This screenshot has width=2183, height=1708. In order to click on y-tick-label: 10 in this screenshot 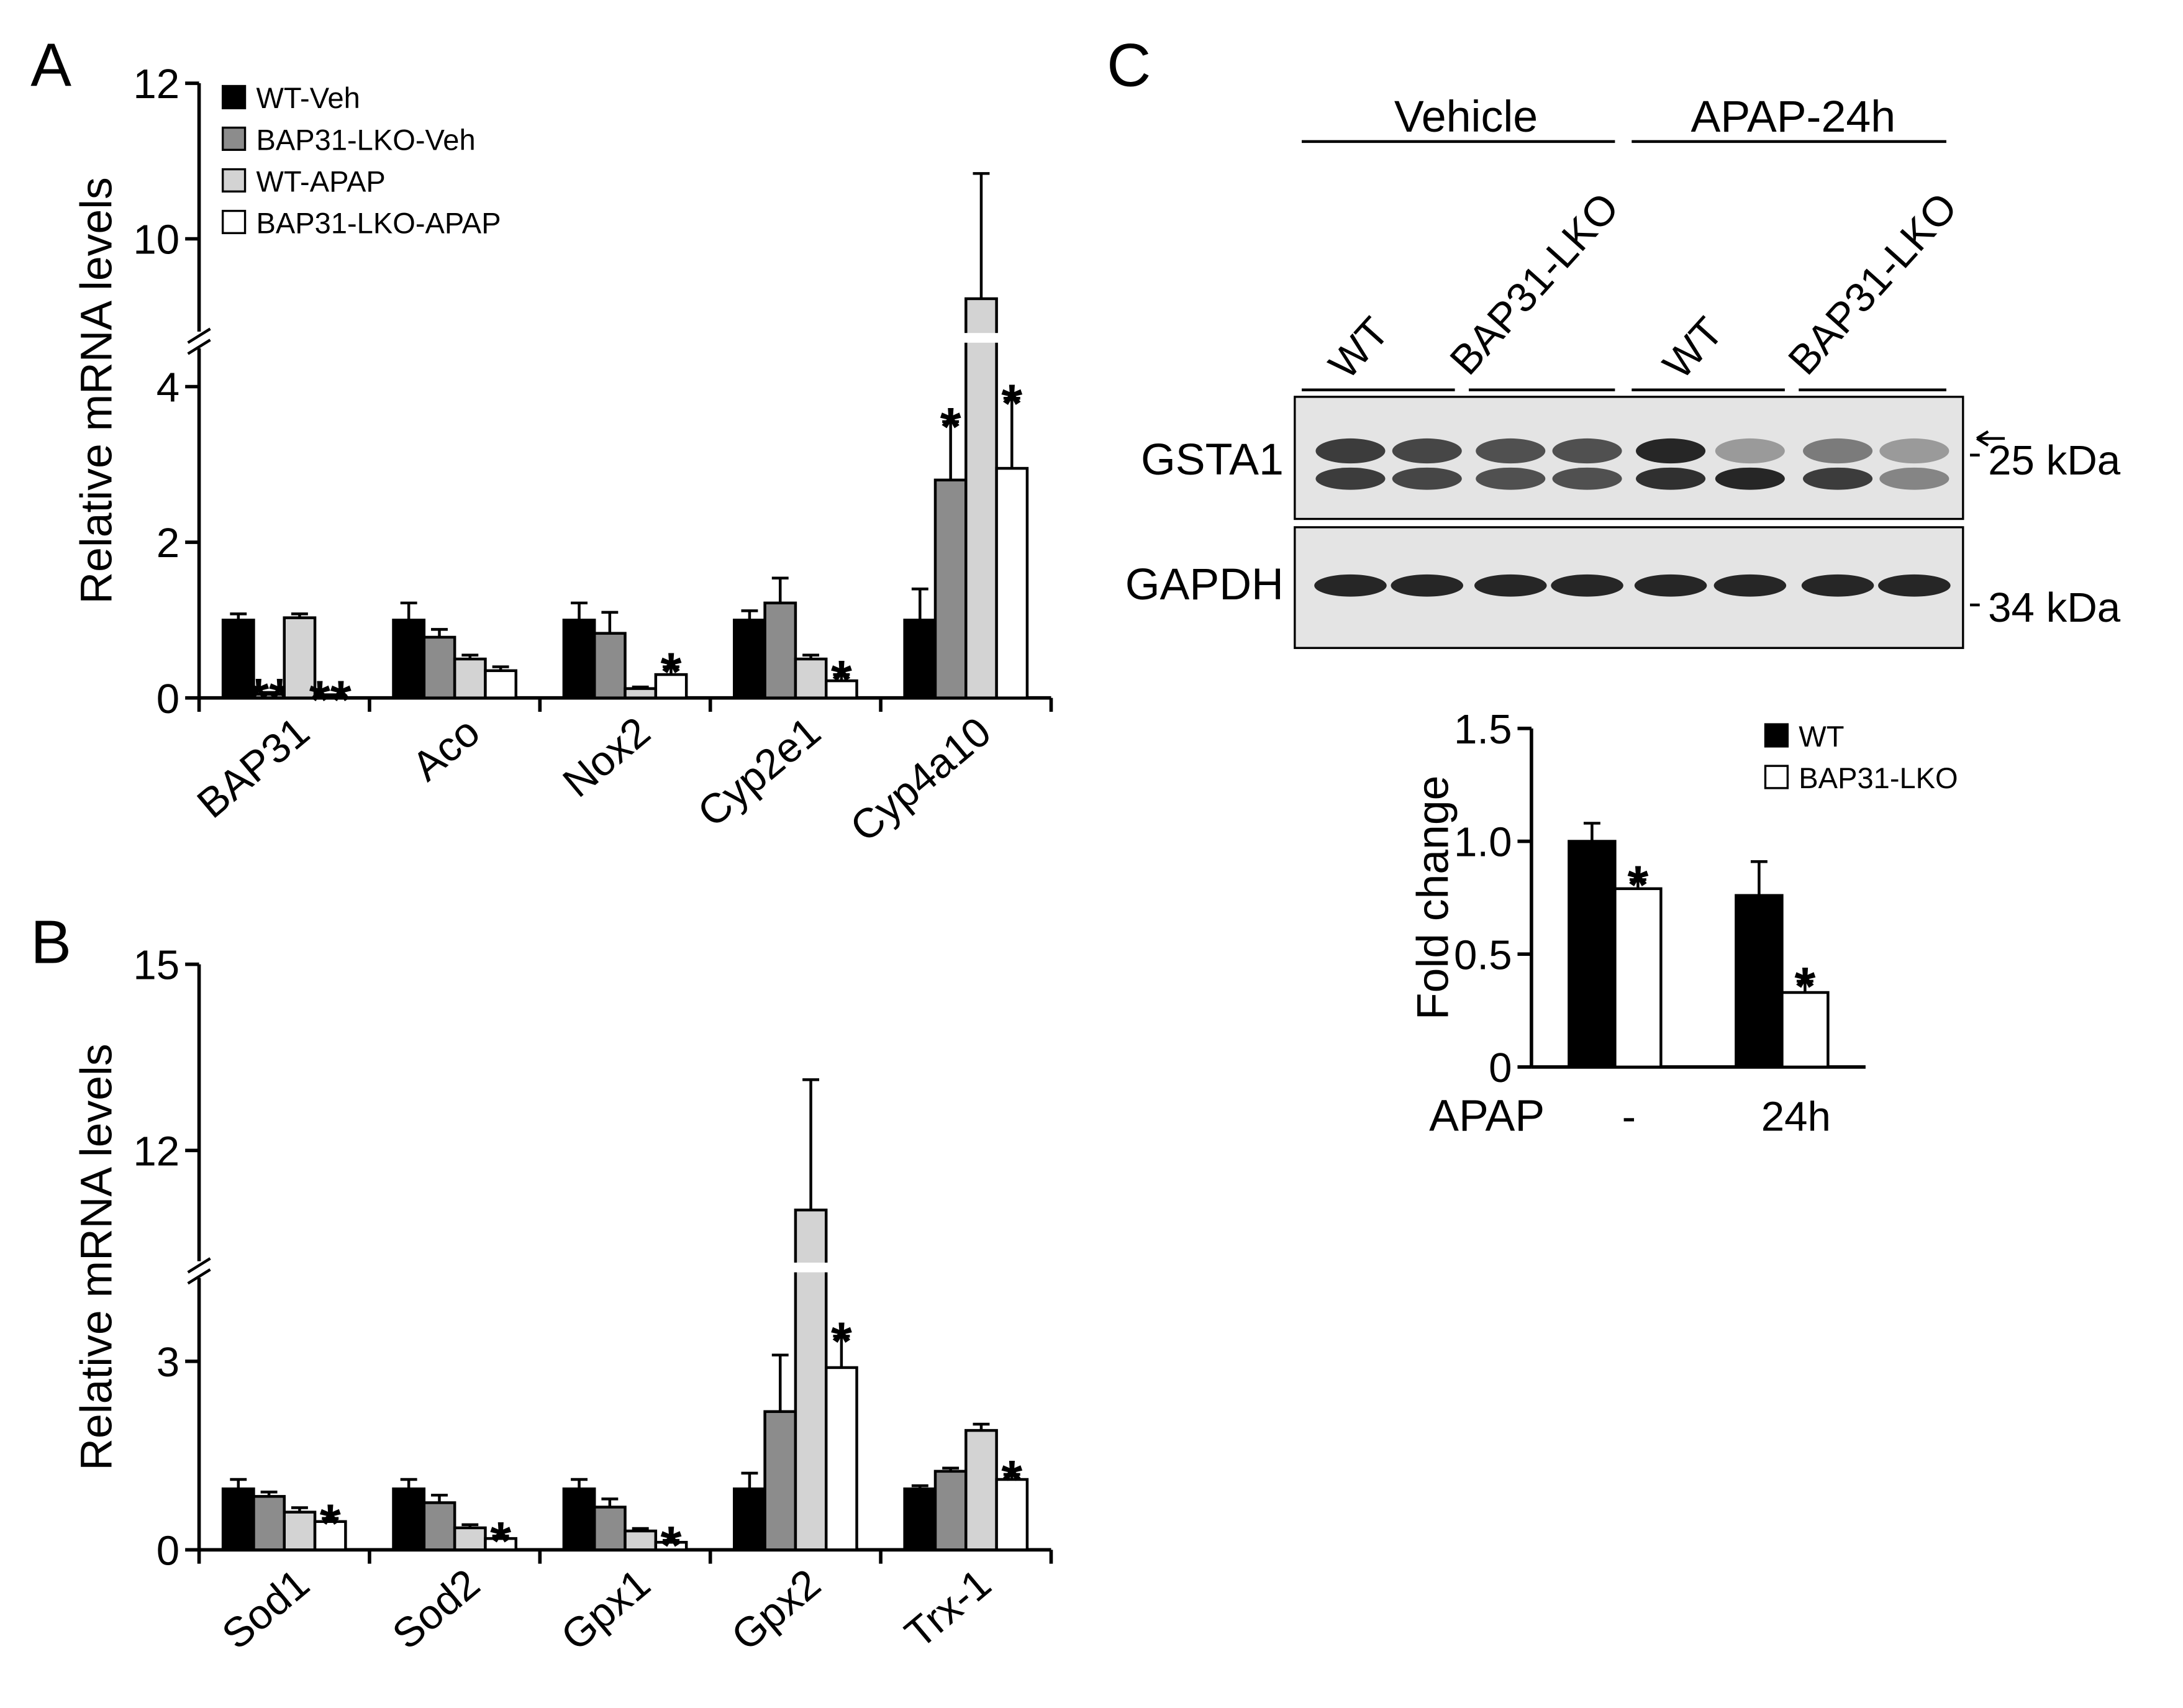, I will do `click(156, 240)`.